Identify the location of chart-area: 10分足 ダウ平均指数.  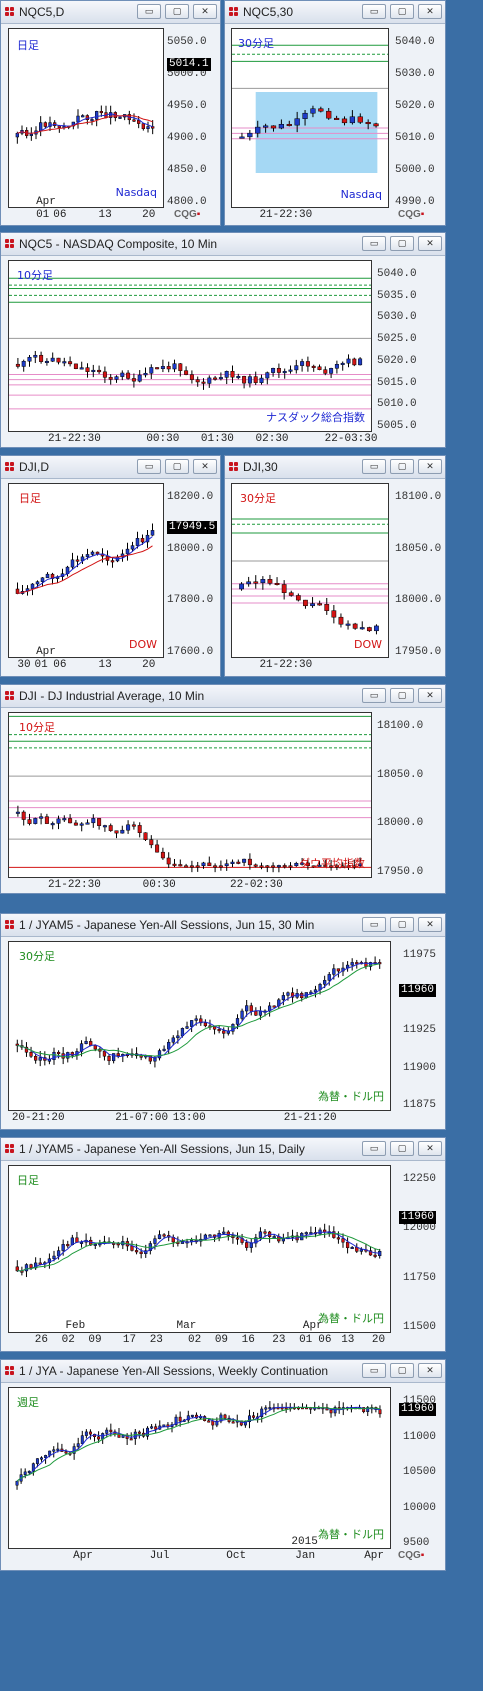
(190, 795).